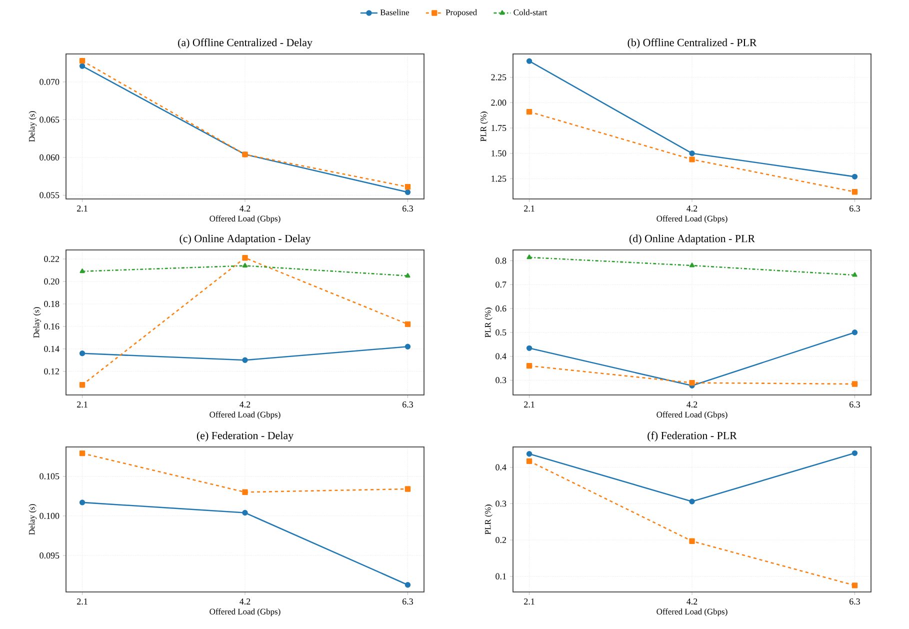 This screenshot has height=629, width=909. I want to click on y-tick-label: 0.065, so click(50, 119).